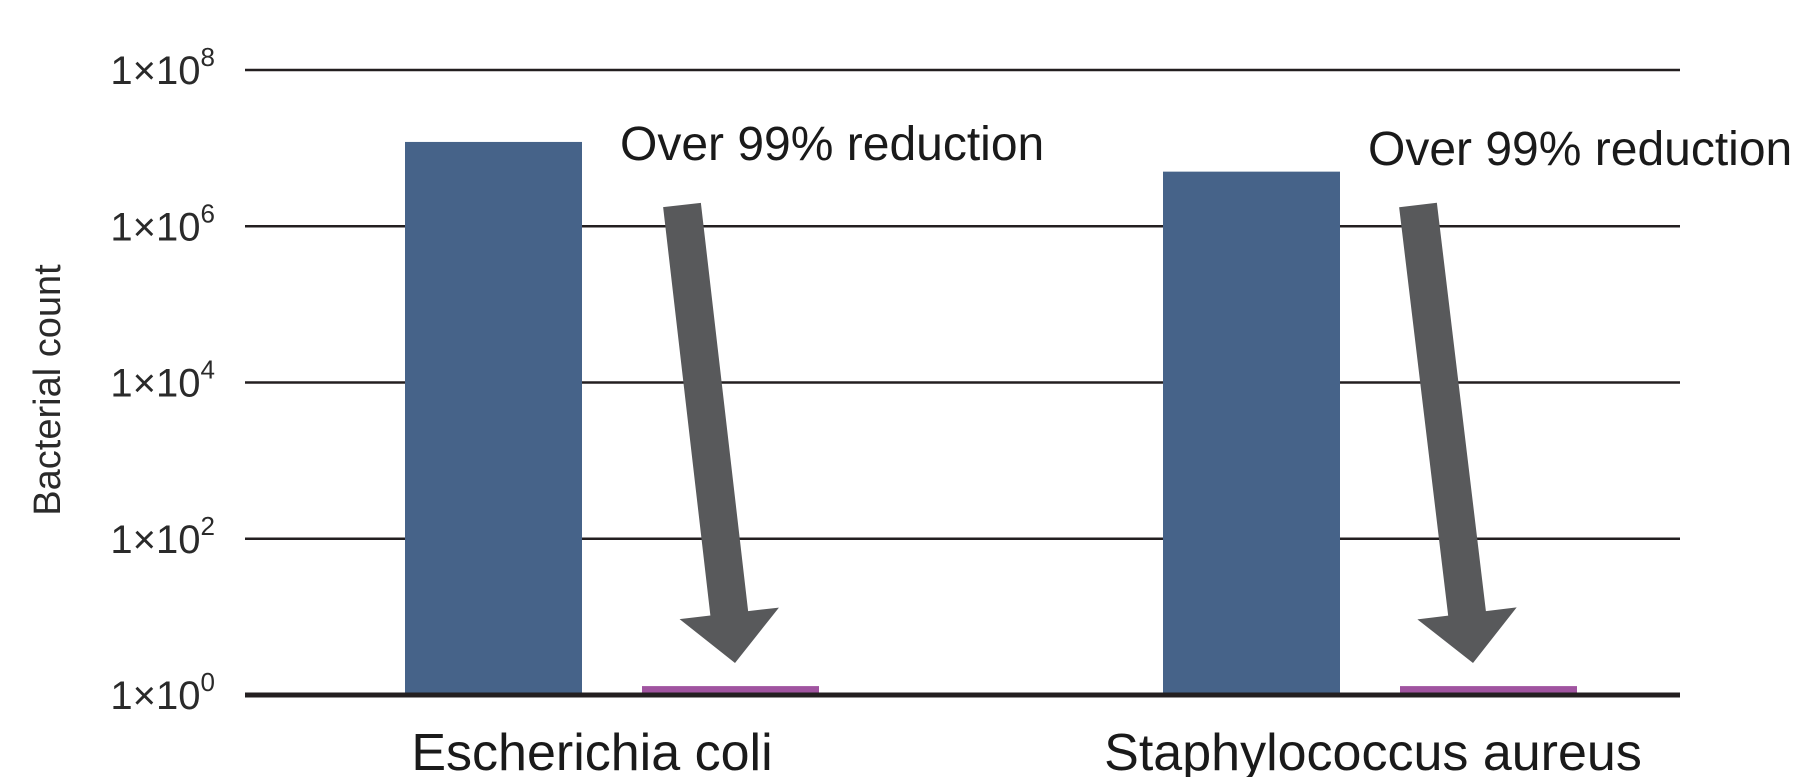  What do you see at coordinates (162, 223) in the screenshot?
I see `y-tick-label: 1×10⁶` at bounding box center [162, 223].